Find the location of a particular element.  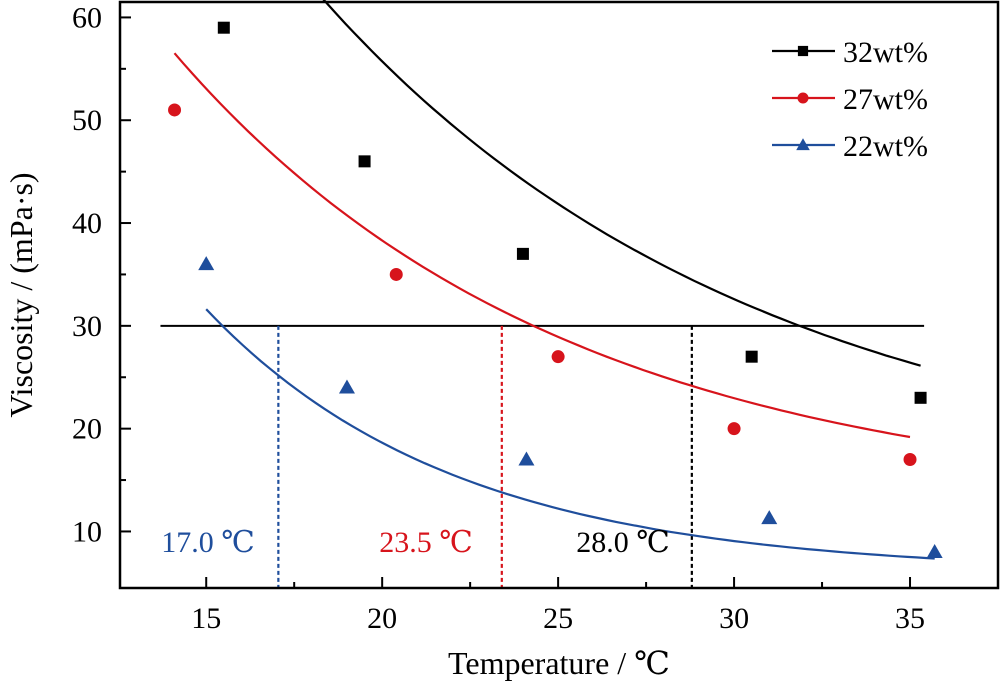

y-tick-label: 40 is located at coordinates (87, 223).